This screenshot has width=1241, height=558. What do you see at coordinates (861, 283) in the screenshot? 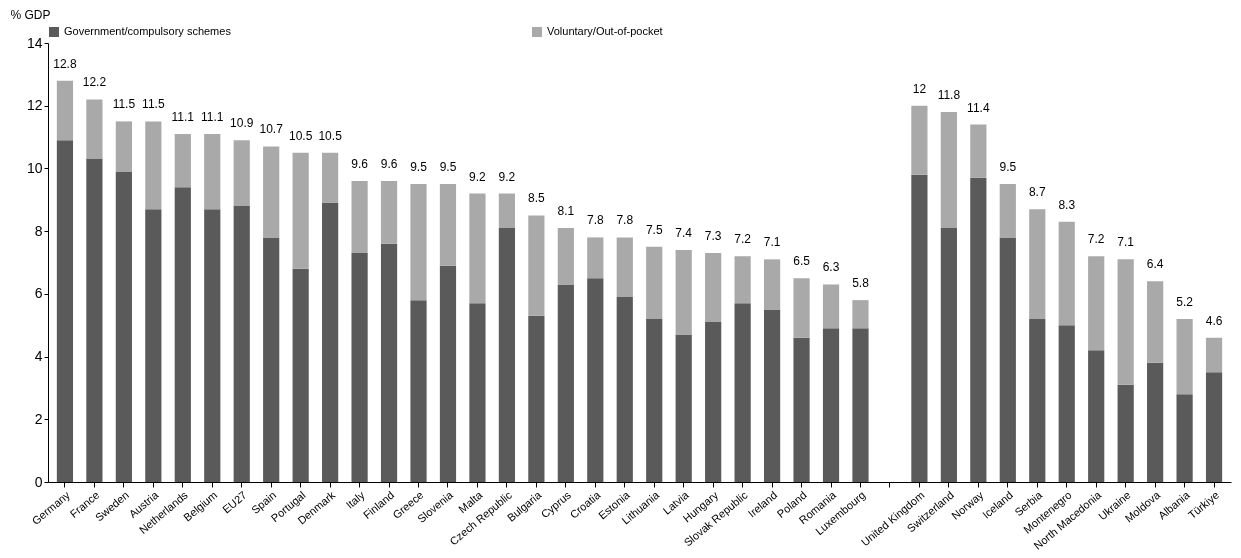
I see `total-label: 5.8` at bounding box center [861, 283].